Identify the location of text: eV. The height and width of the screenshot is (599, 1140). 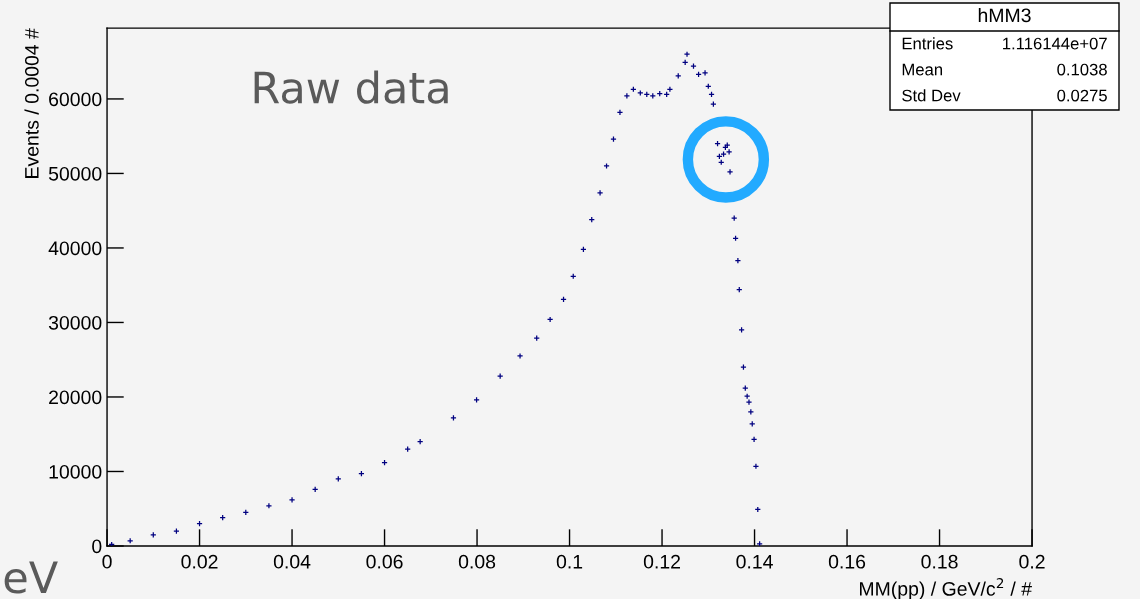
(31, 577).